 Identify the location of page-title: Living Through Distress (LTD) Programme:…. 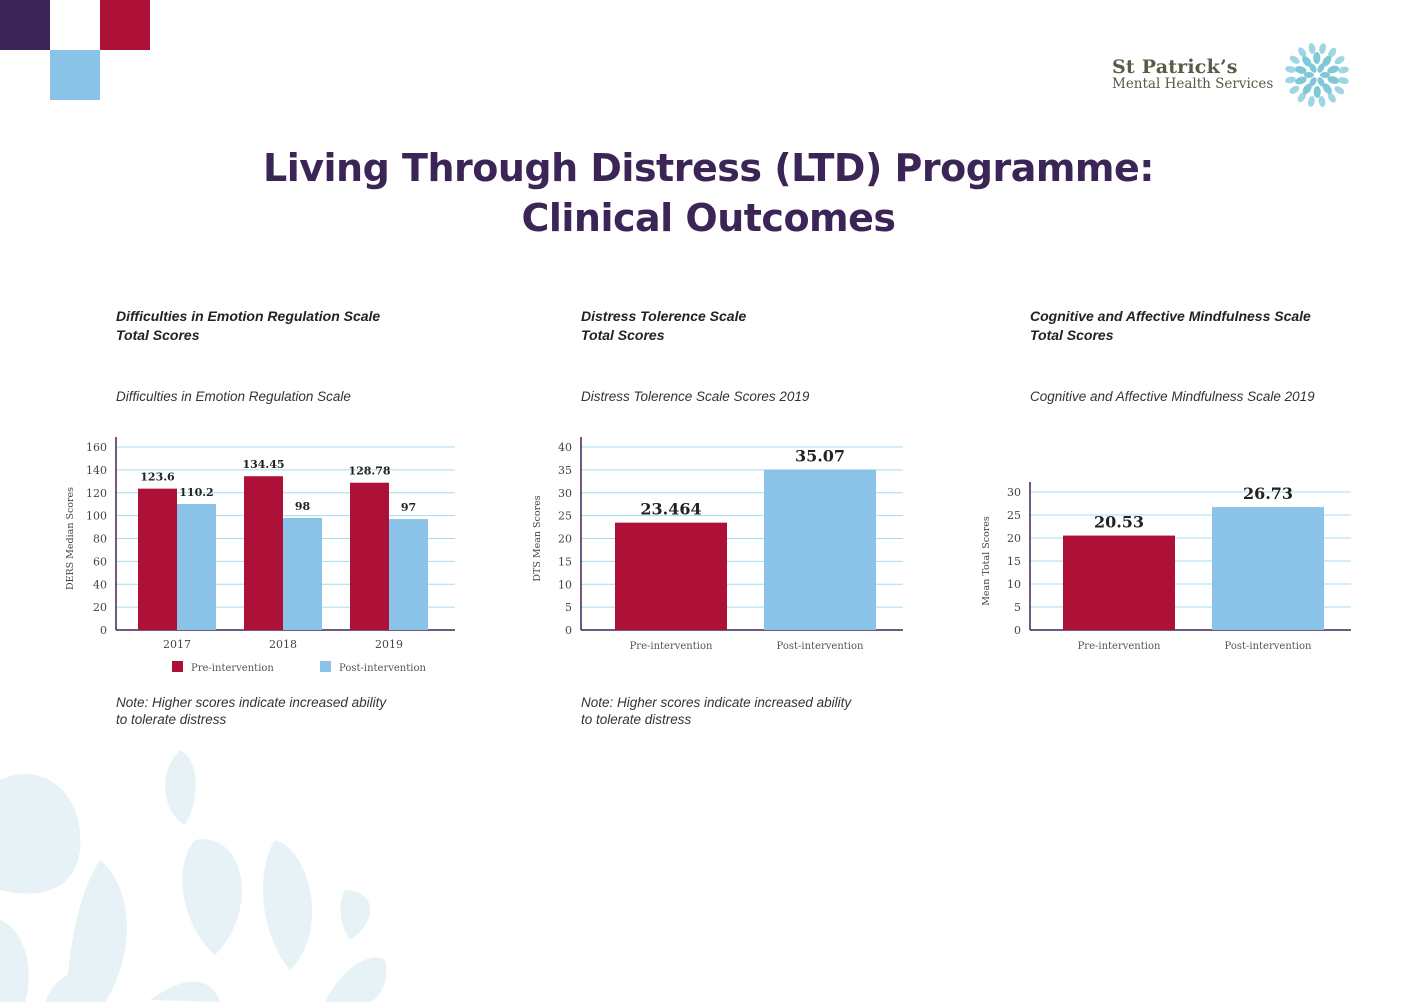
(708, 193).